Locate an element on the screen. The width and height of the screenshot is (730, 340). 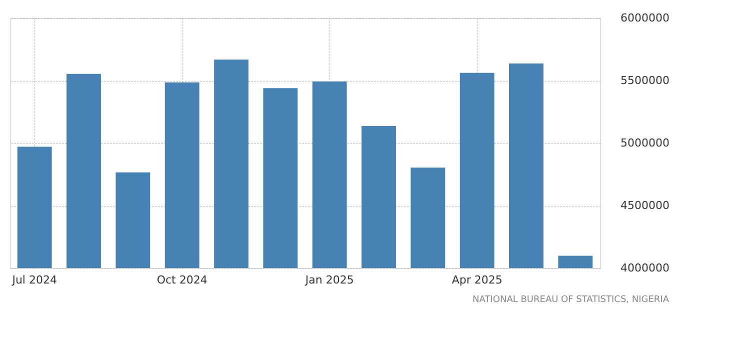
y-tick-label: 5500000 is located at coordinates (645, 80).